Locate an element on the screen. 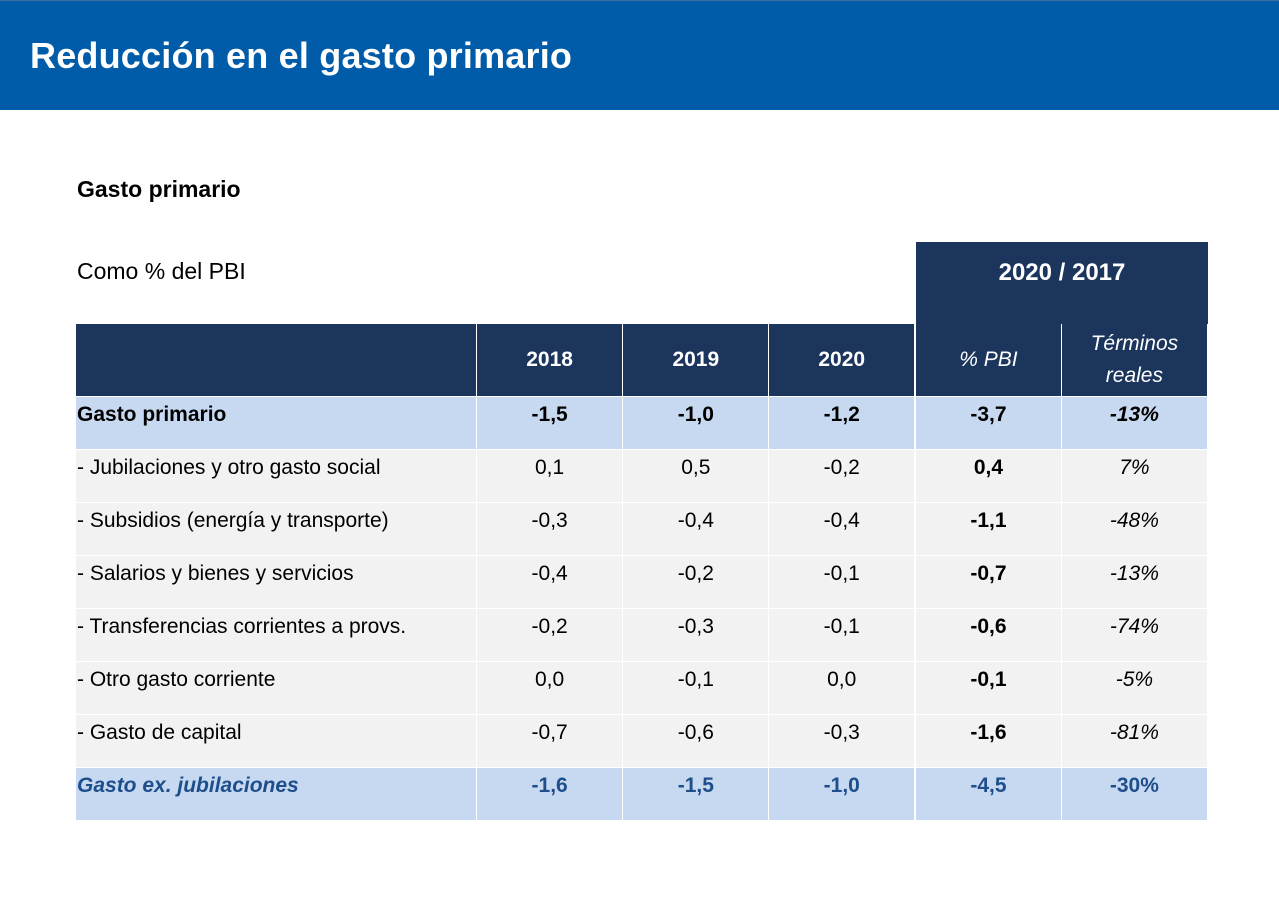 The height and width of the screenshot is (907, 1279). value-2018: 0,0 is located at coordinates (550, 688).